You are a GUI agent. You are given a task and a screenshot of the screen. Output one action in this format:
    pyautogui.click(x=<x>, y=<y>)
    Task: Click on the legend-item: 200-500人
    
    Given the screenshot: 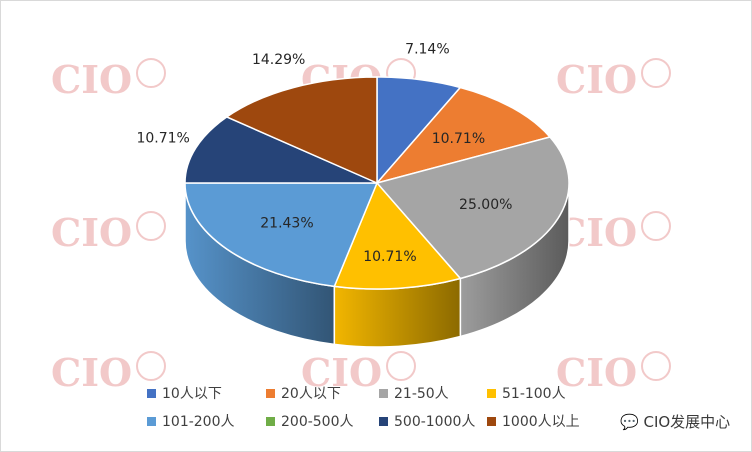 What is the action you would take?
    pyautogui.click(x=310, y=422)
    